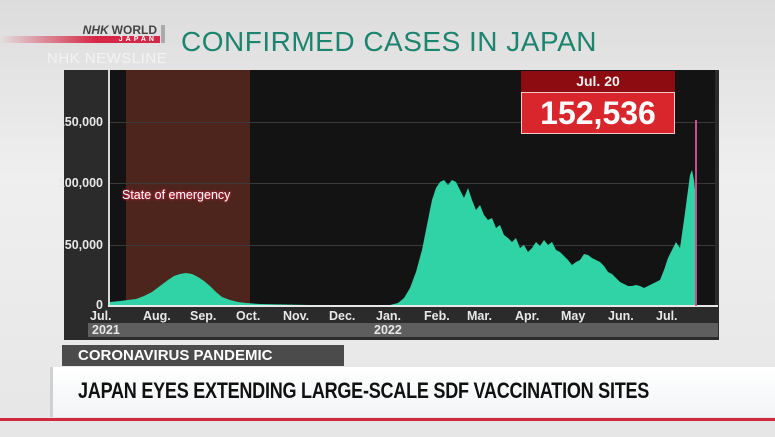  What do you see at coordinates (388, 330) in the screenshot?
I see `year-2022: 2022` at bounding box center [388, 330].